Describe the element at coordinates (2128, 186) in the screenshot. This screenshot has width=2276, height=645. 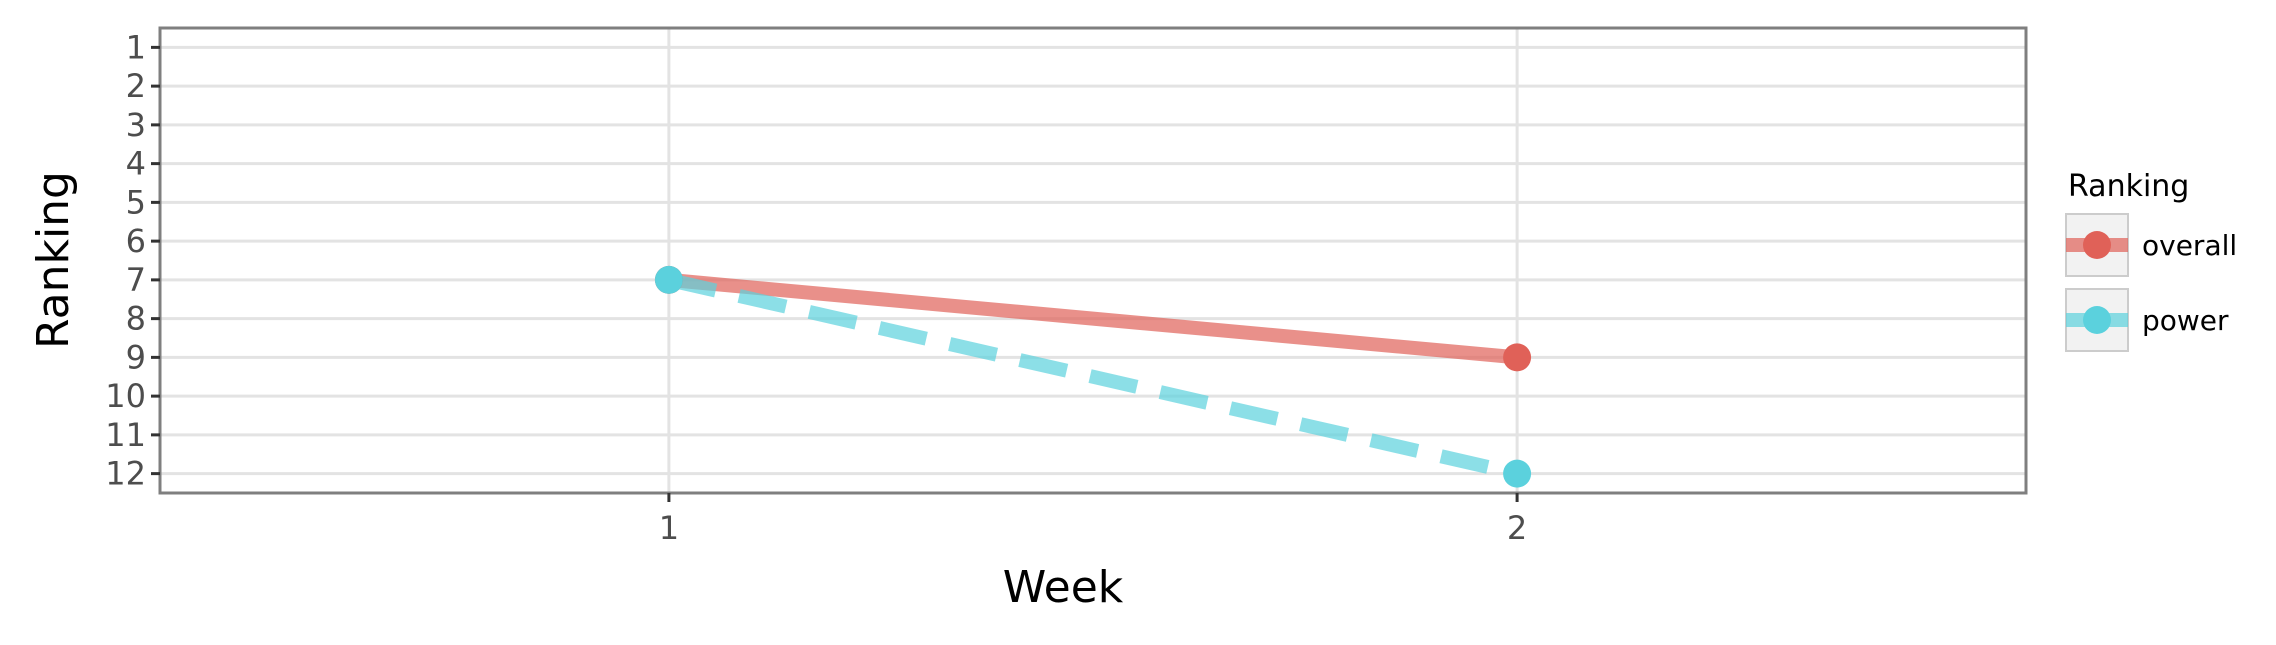
I see `legend-title: Ranking` at that location.